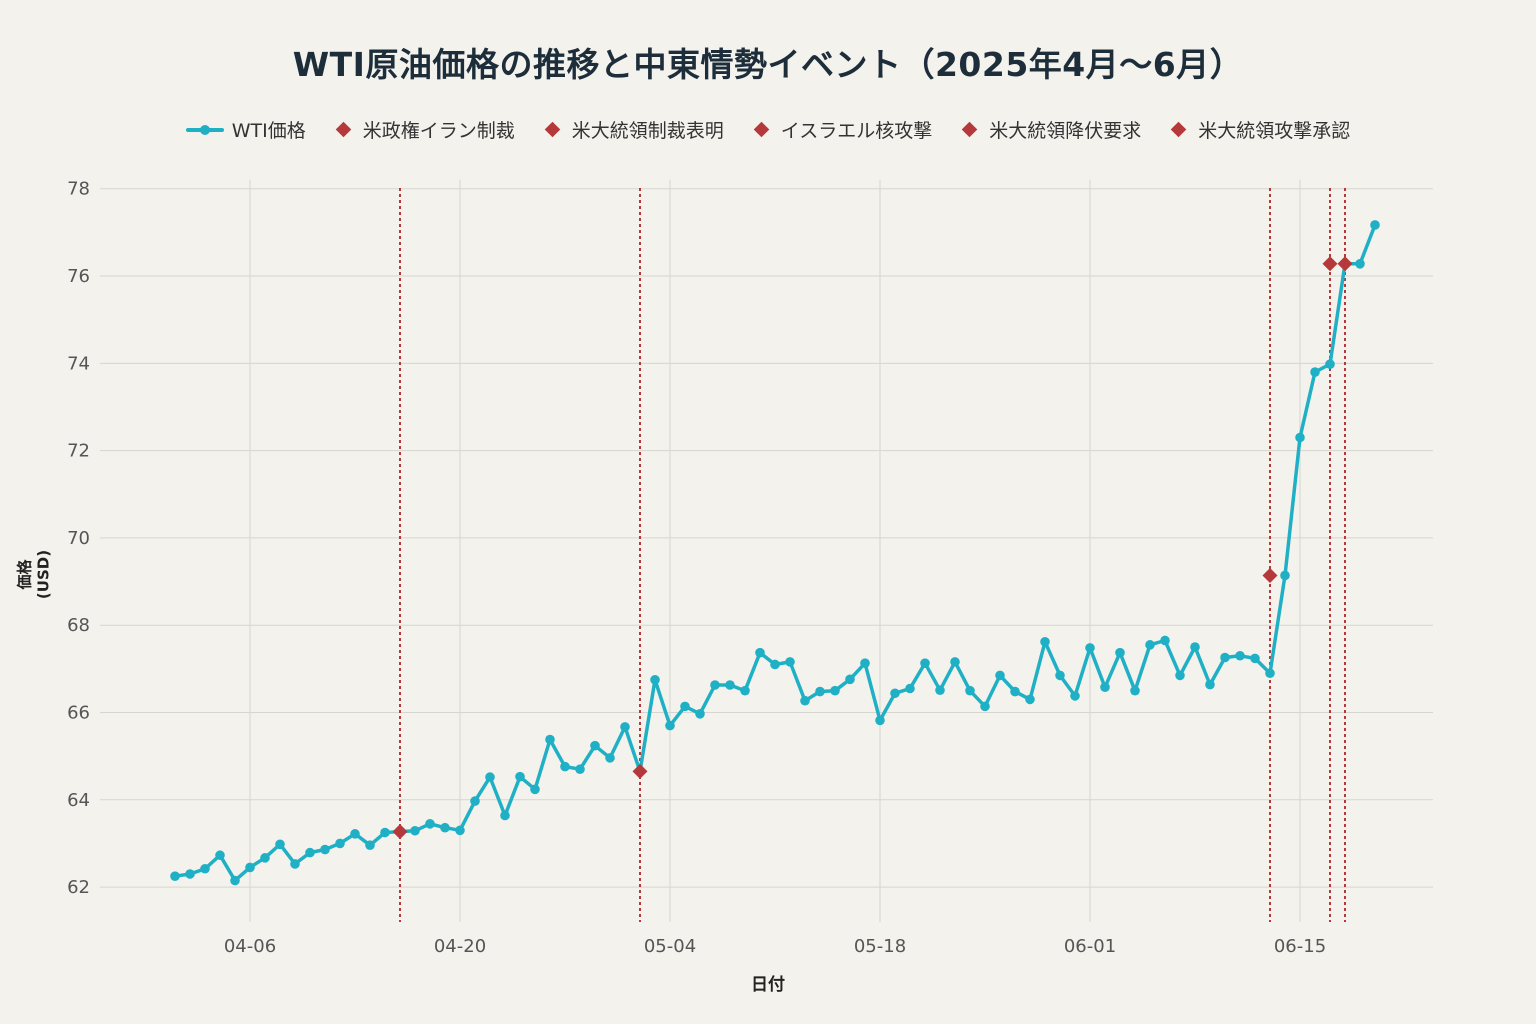 This screenshot has width=1536, height=1024. Describe the element at coordinates (1049, 129) in the screenshot. I see `legend-item-event-4: 米大統領降伏要求` at that location.